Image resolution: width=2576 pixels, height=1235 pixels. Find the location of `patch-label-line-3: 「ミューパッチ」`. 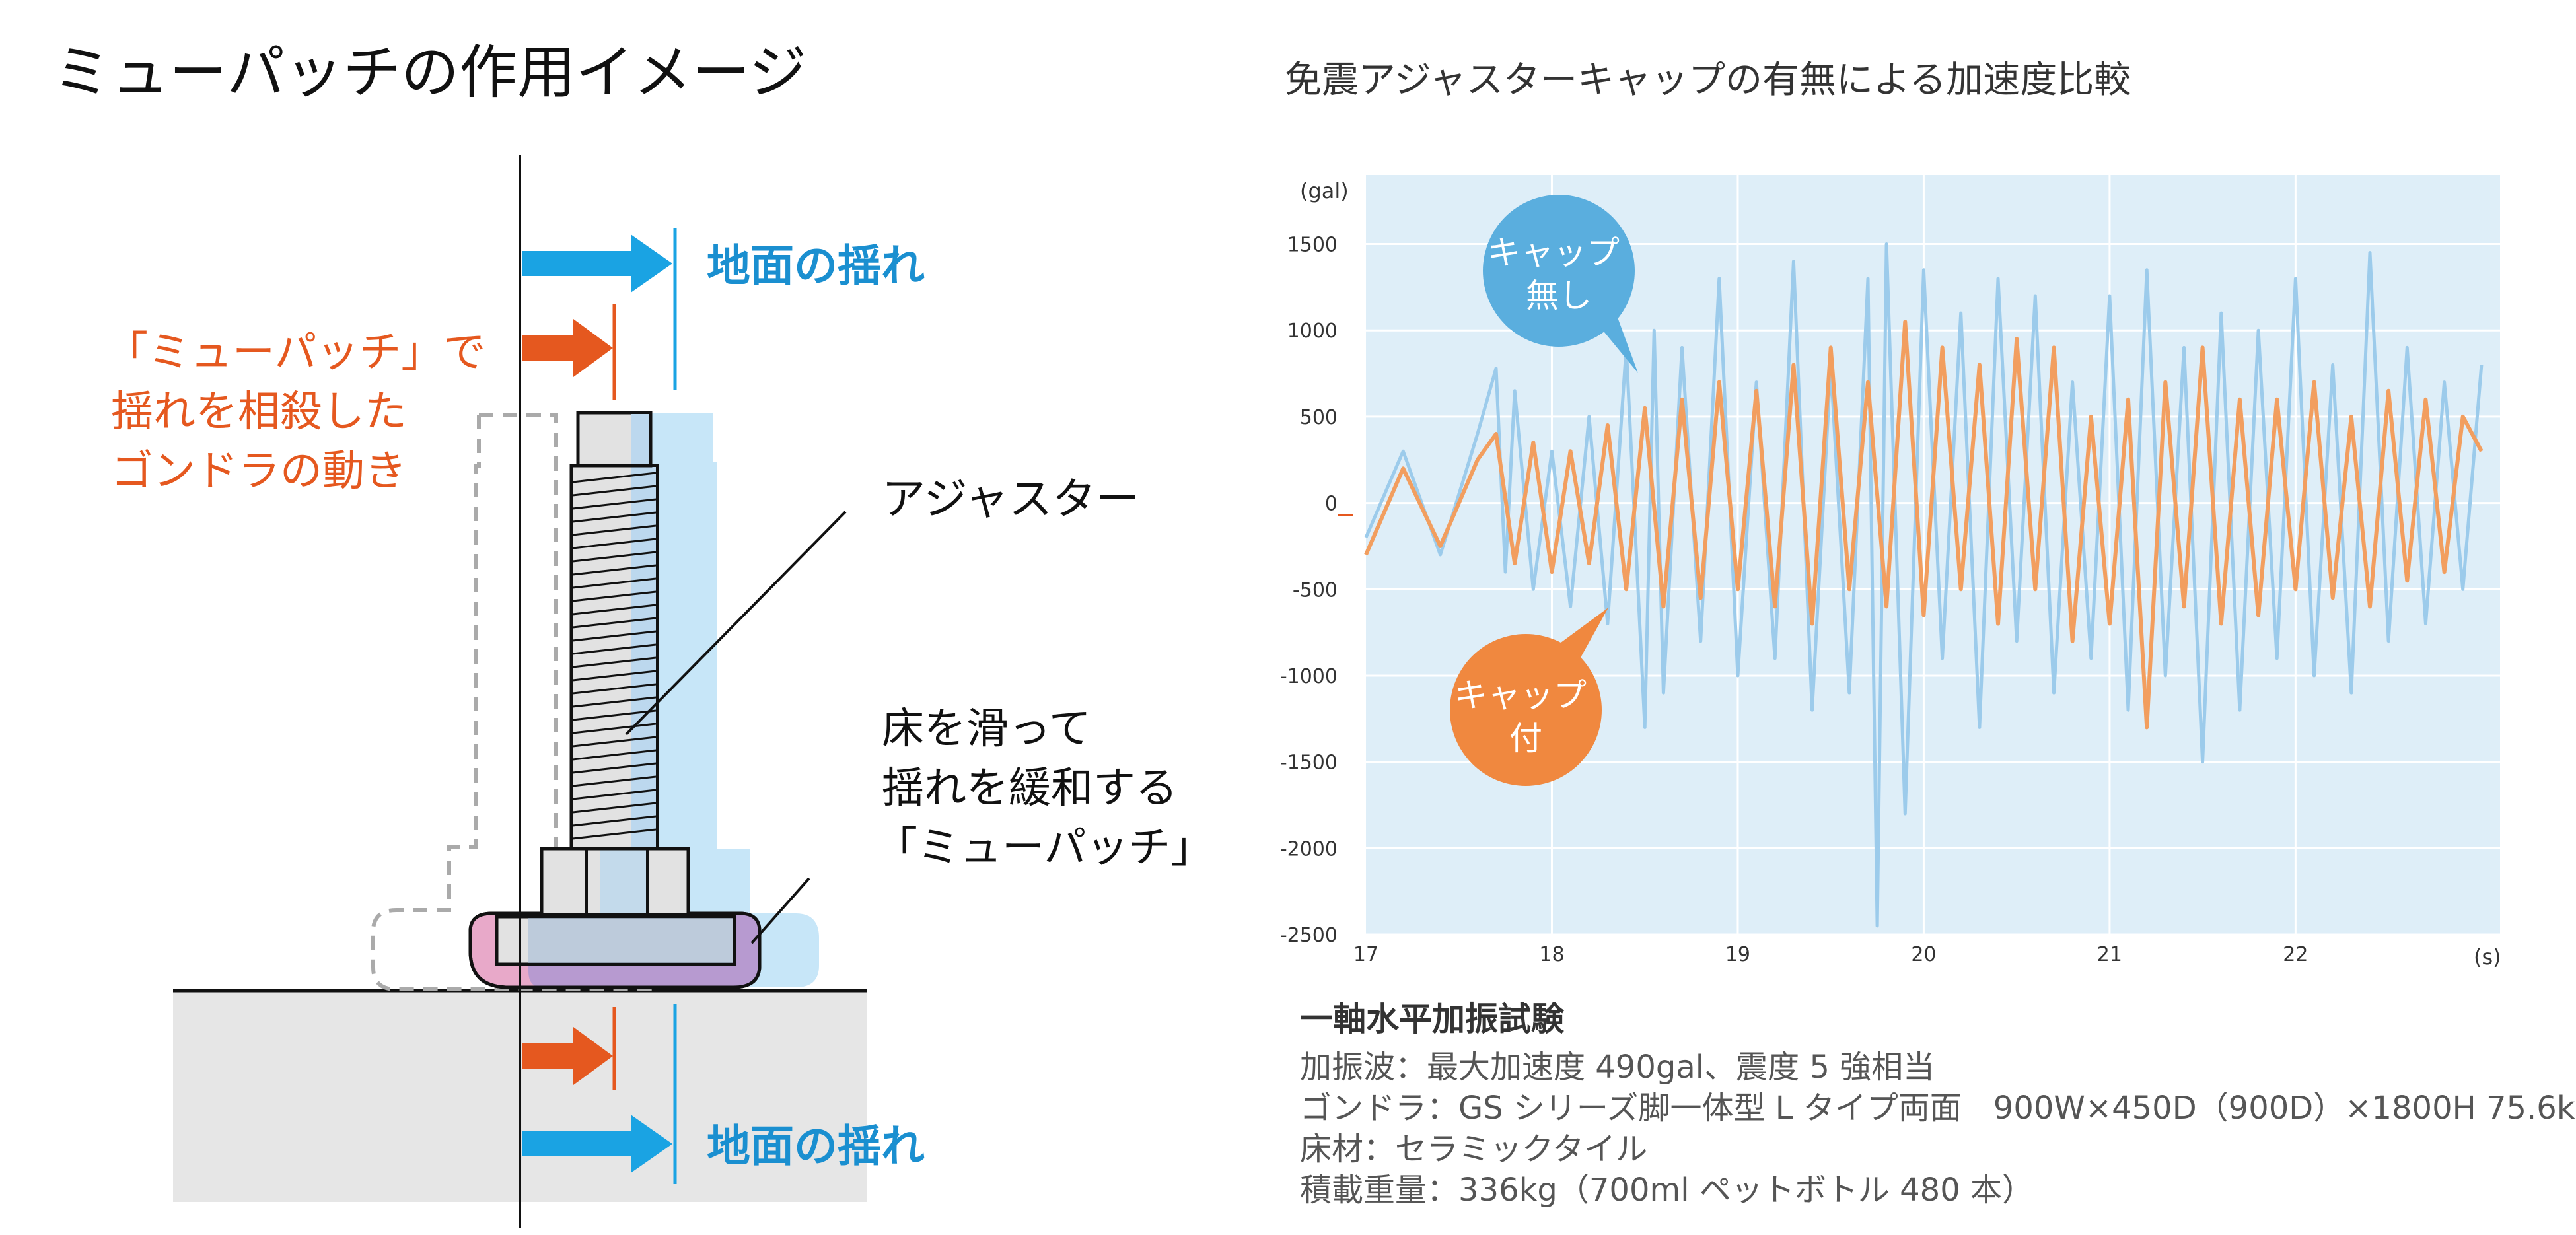

patch-label-line-3: 「ミューパッチ」 is located at coordinates (1044, 848).